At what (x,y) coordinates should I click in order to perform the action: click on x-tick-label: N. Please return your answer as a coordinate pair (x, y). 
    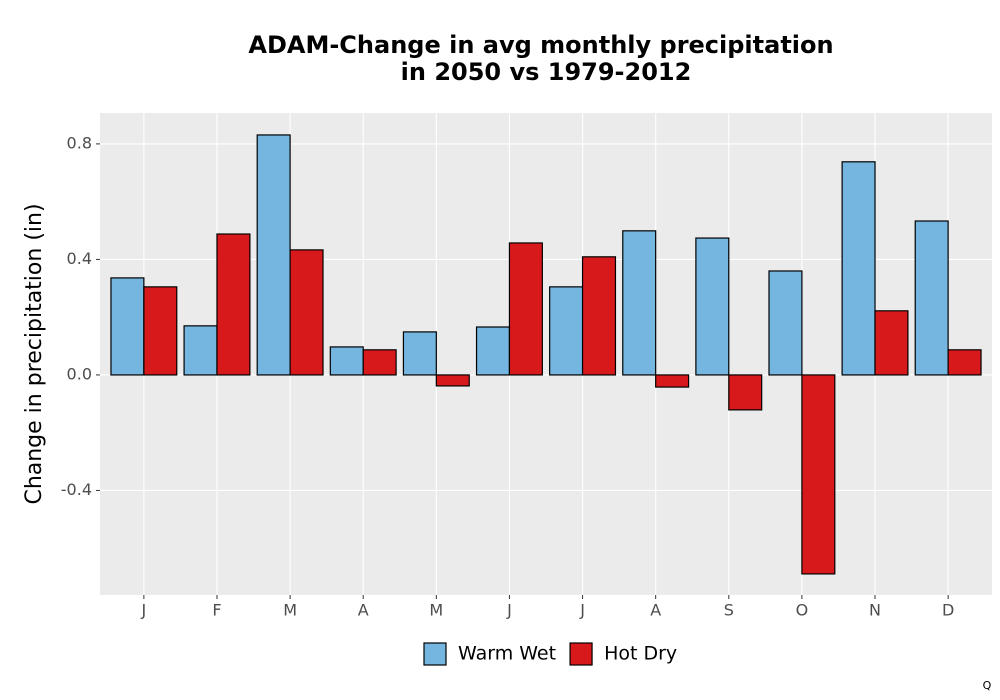
    Looking at the image, I should click on (875, 610).